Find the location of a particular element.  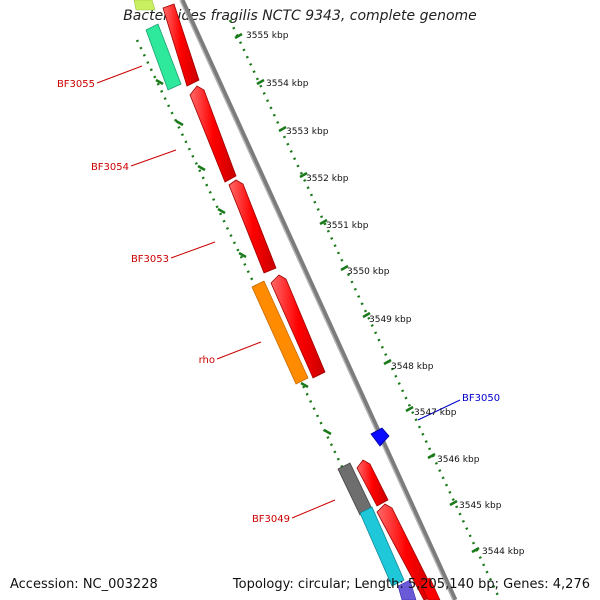

gene-label-bf3055: BF3055 is located at coordinates (76, 84).